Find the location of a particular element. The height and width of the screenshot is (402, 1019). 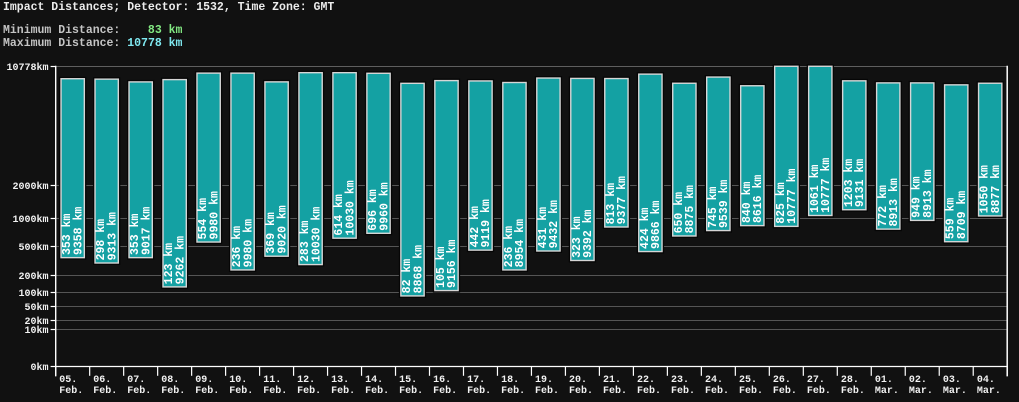

svg-text: 200km is located at coordinates (33, 277).